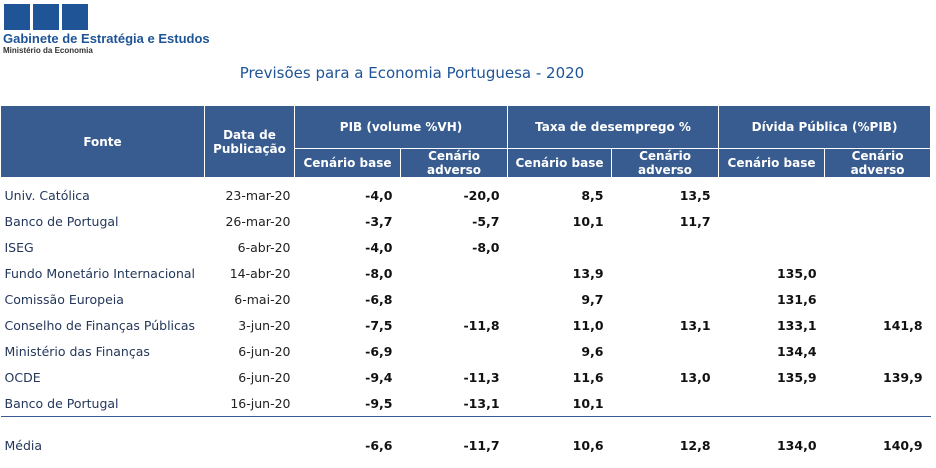 The width and height of the screenshot is (936, 468). What do you see at coordinates (264, 325) in the screenshot?
I see `cell-data: 3-jun-20` at bounding box center [264, 325].